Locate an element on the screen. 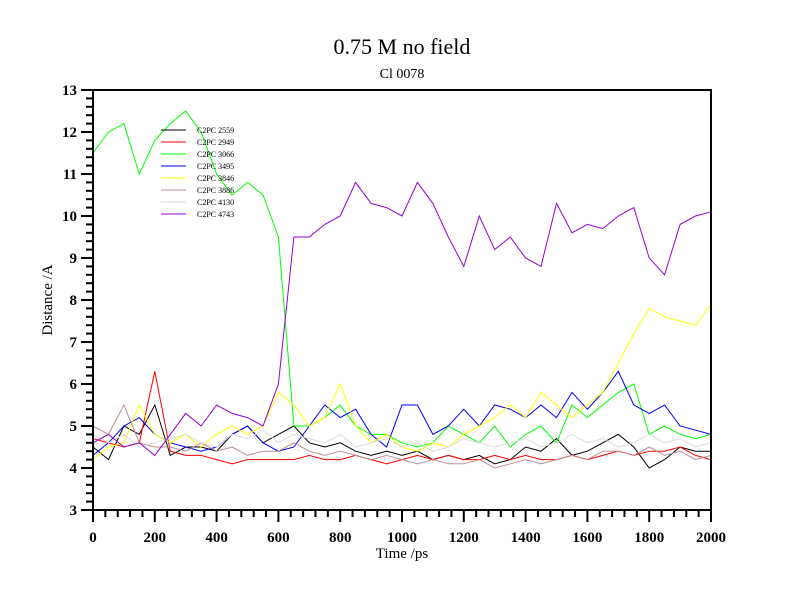  legend-label: C2PC 2559 is located at coordinates (215, 130).